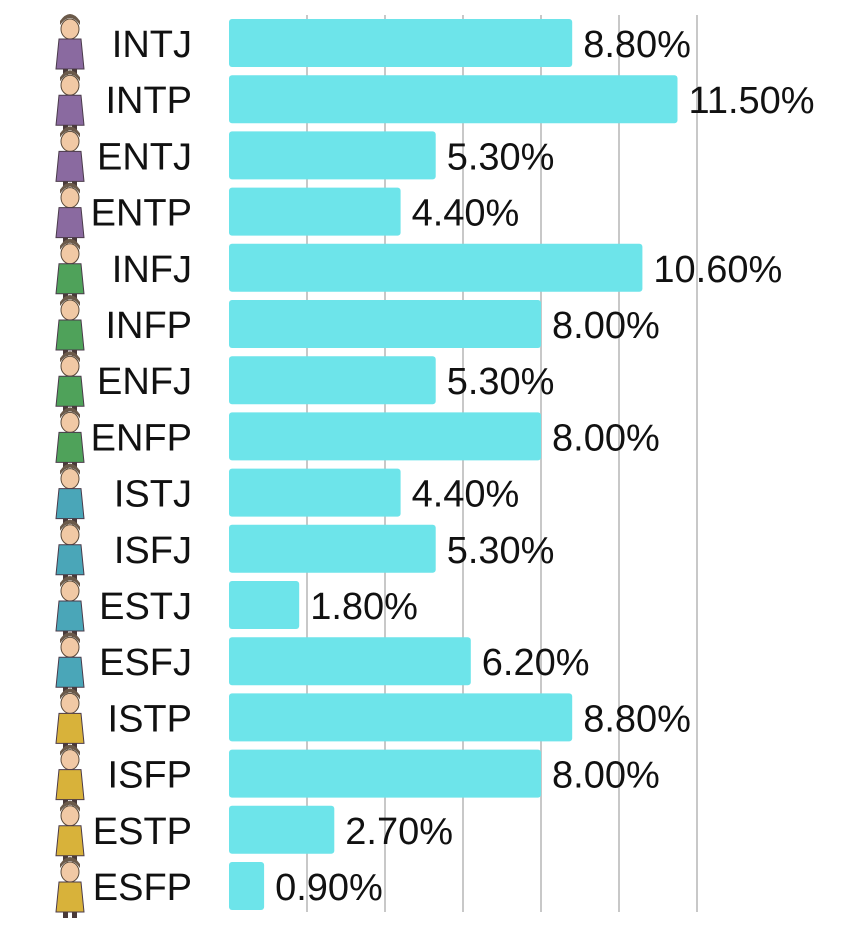  I want to click on bar-entp, so click(315, 211).